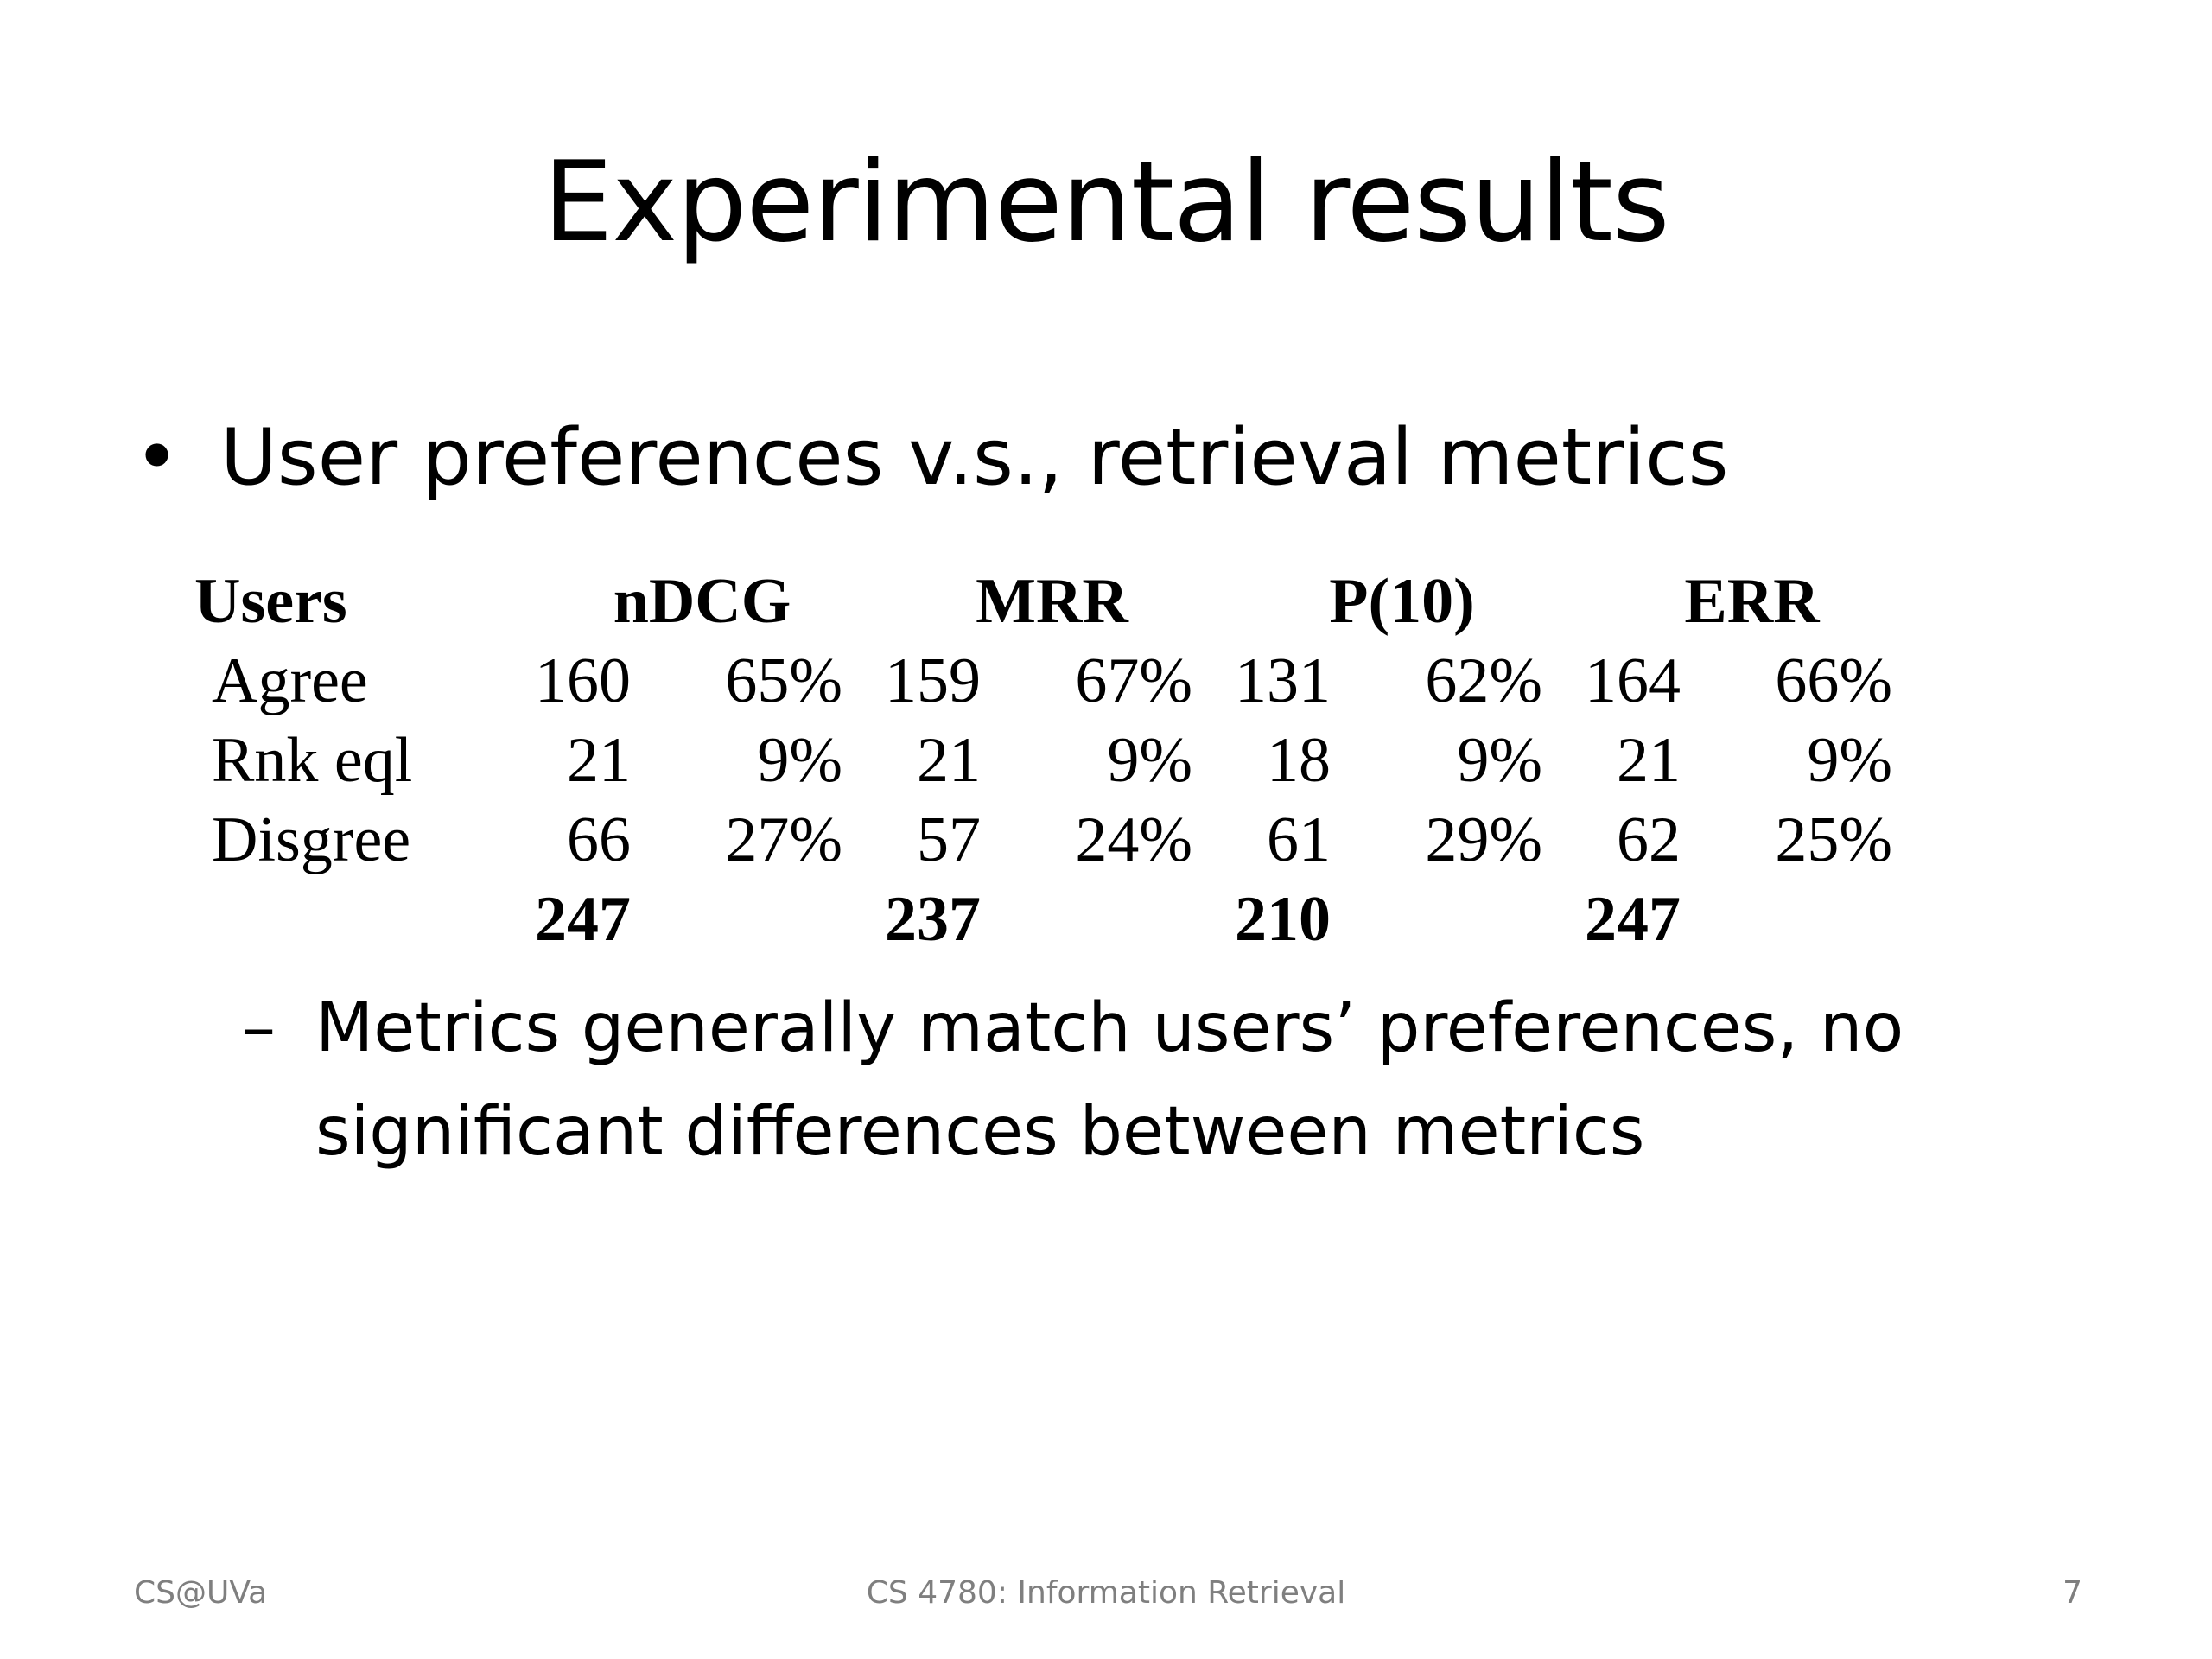  I want to click on slide-title: Experimental results, so click(1106, 202).